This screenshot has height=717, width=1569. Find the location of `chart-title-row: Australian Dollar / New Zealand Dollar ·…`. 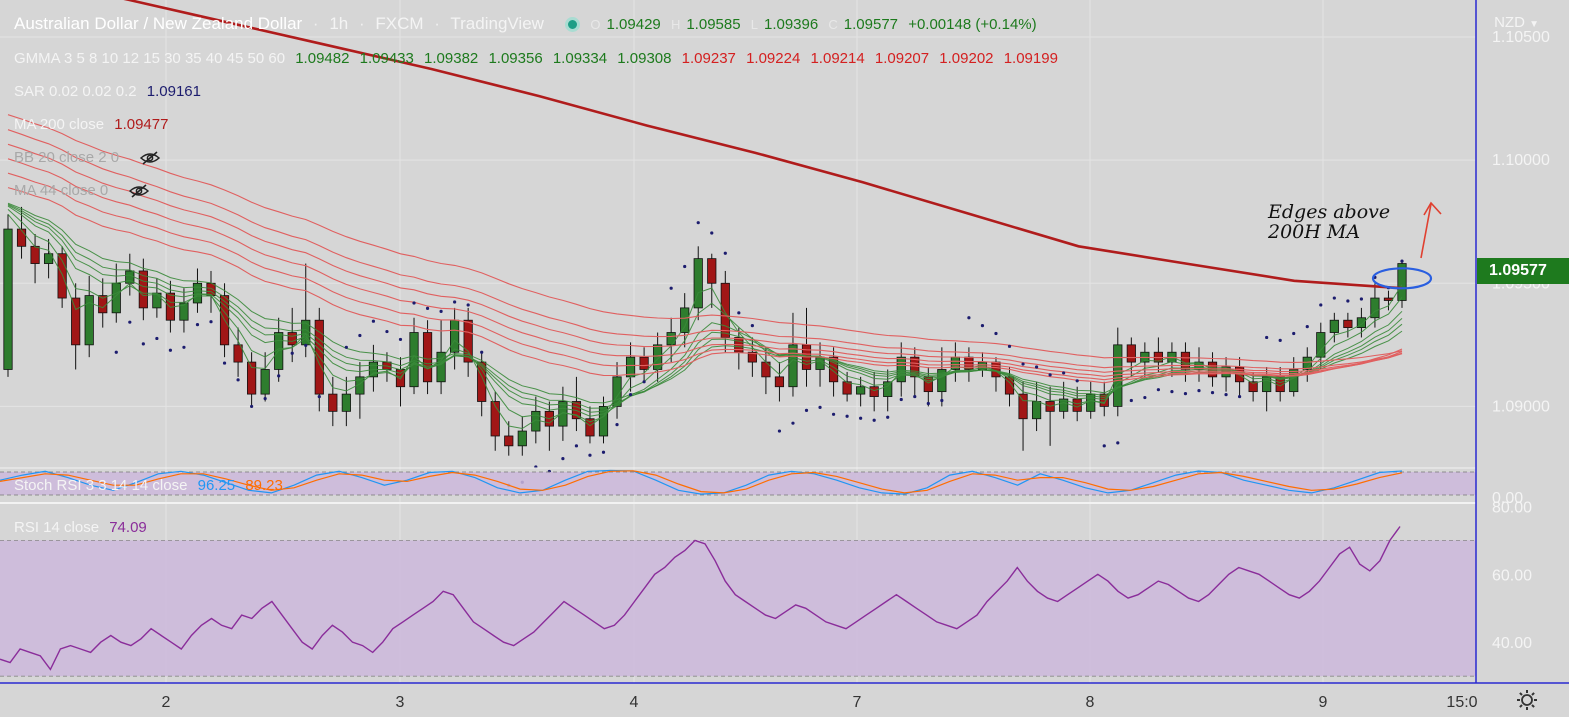

chart-title-row: Australian Dollar / New Zealand Dollar ·… is located at coordinates (531, 24).